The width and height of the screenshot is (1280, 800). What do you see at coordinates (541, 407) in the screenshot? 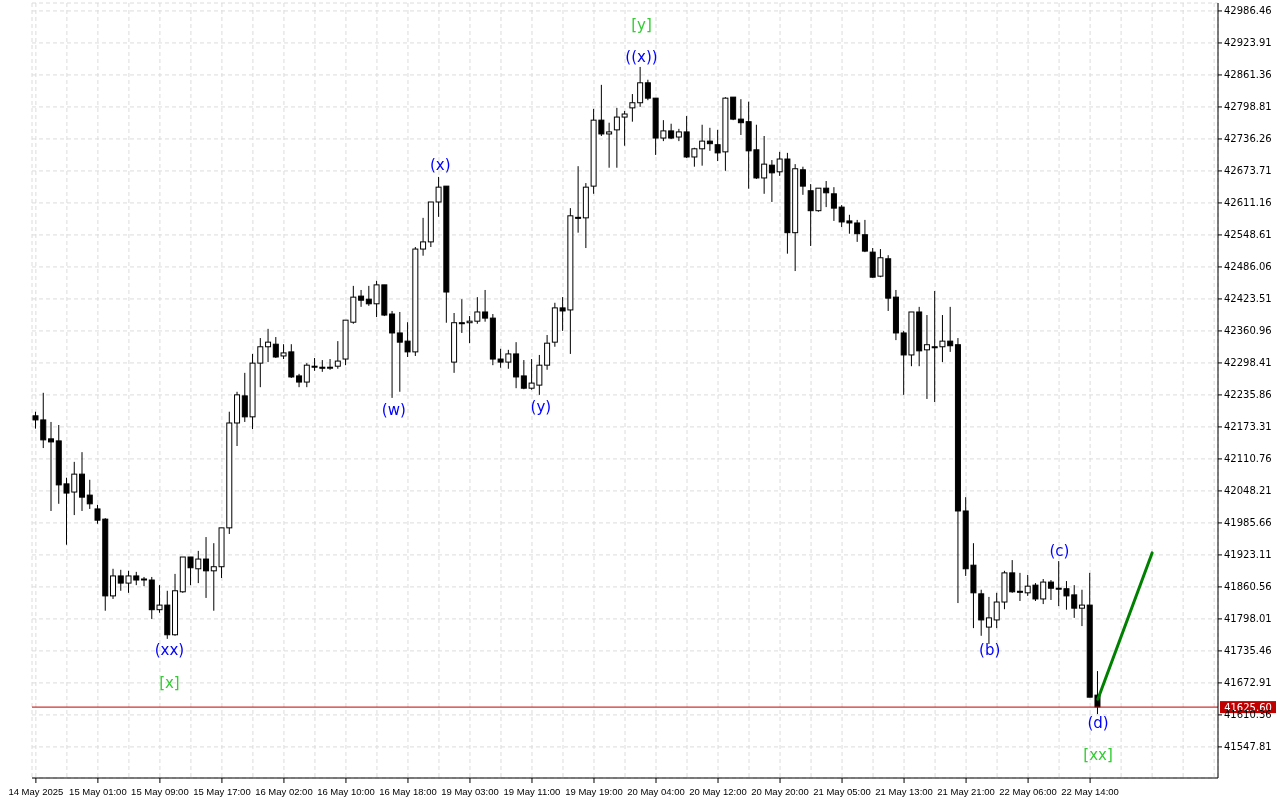
I see `annotation: (y)` at bounding box center [541, 407].